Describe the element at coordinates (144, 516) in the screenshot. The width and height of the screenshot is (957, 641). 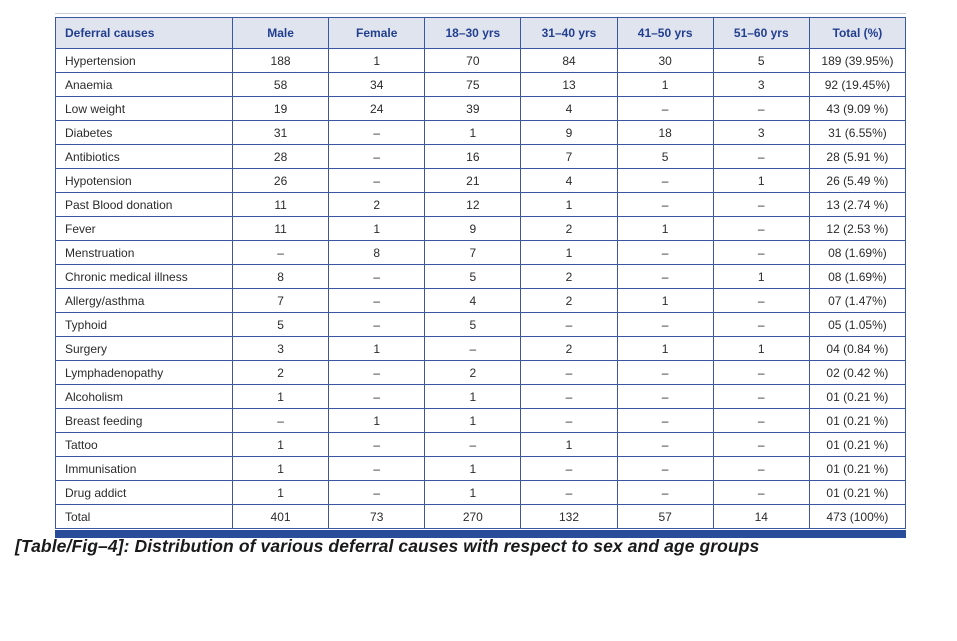
I see `row-label-cell: Total` at that location.